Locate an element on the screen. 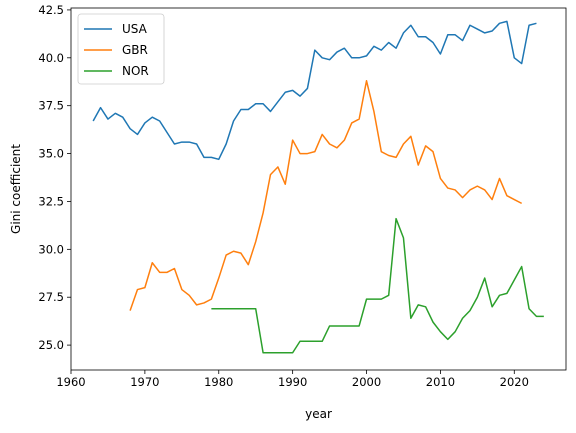 This screenshot has height=433, width=576. x-tick-label: 2000 is located at coordinates (366, 382).